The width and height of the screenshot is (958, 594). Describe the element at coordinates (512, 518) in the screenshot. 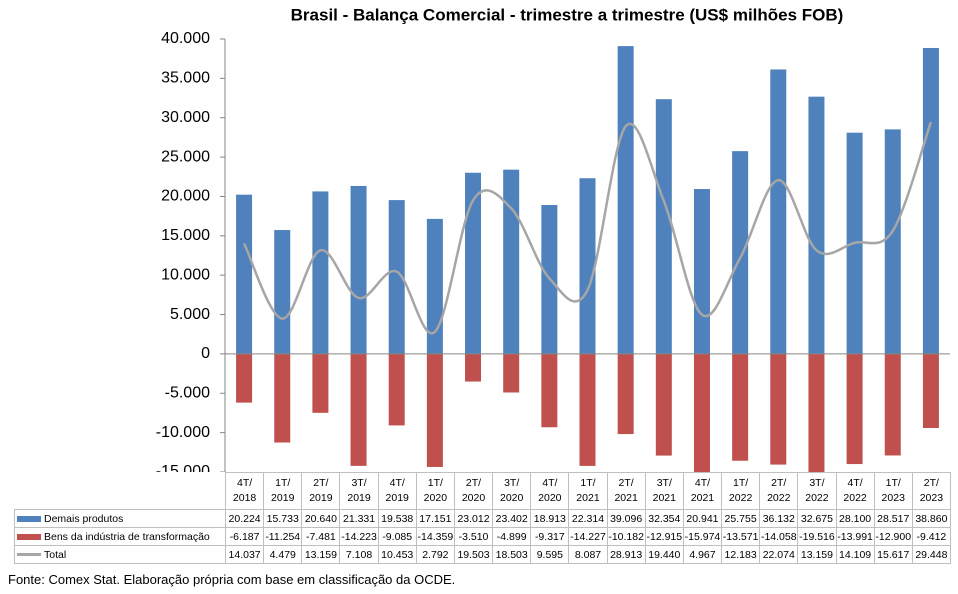

I see `data-label: 23.402` at that location.